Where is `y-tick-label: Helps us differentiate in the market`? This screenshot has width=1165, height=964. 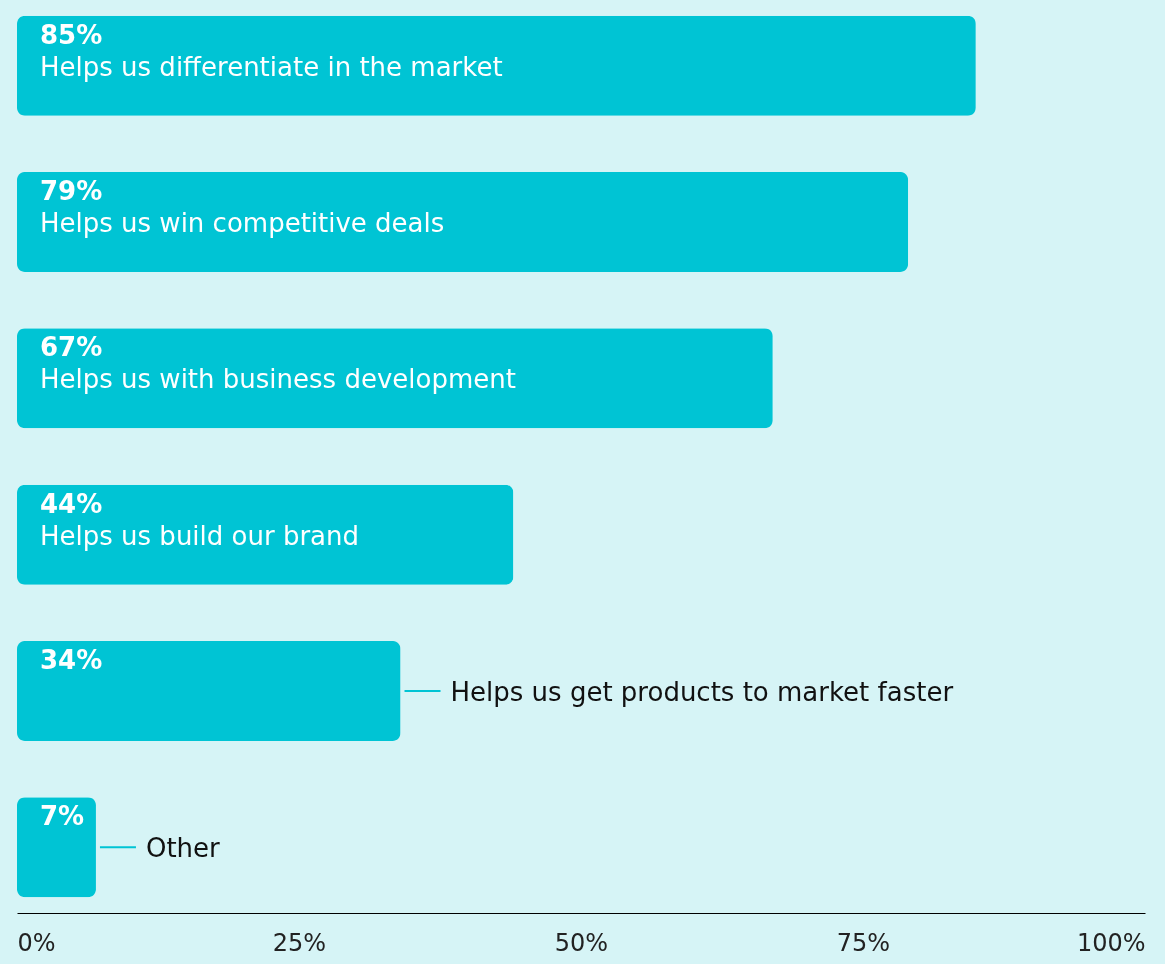 y-tick-label: Helps us differentiate in the market is located at coordinates (271, 66).